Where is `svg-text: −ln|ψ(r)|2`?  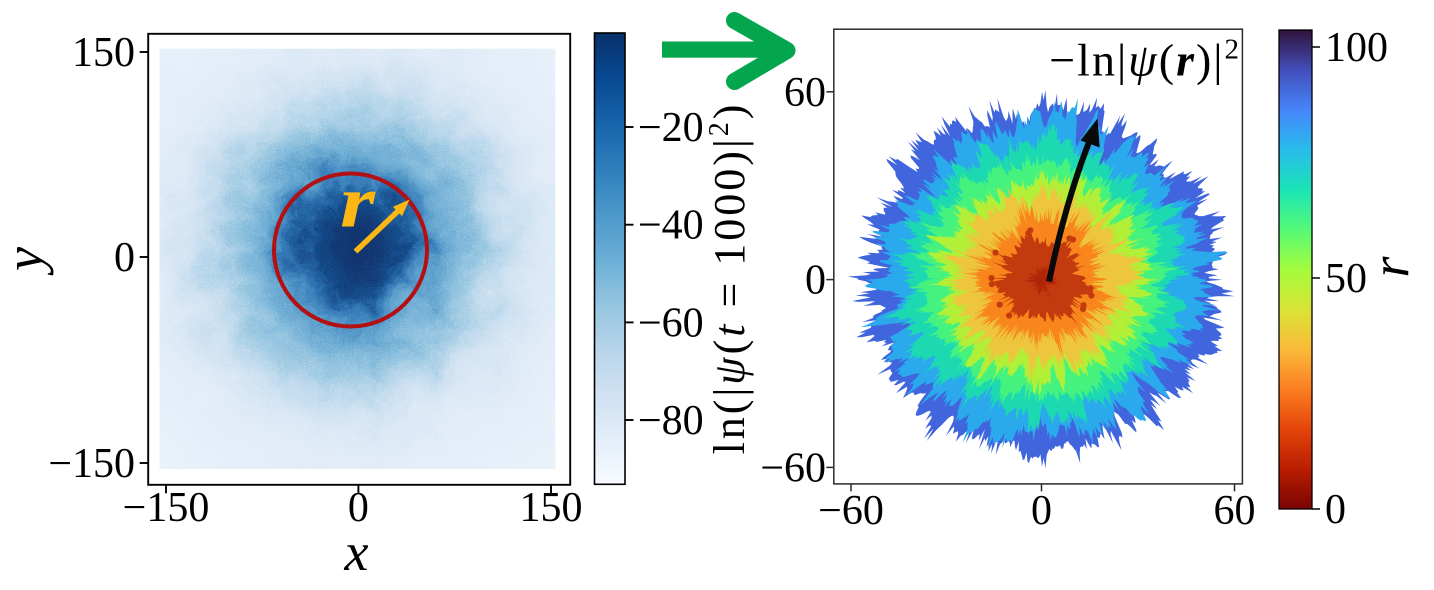 svg-text: −ln|ψ(r)|2 is located at coordinates (1145, 60).